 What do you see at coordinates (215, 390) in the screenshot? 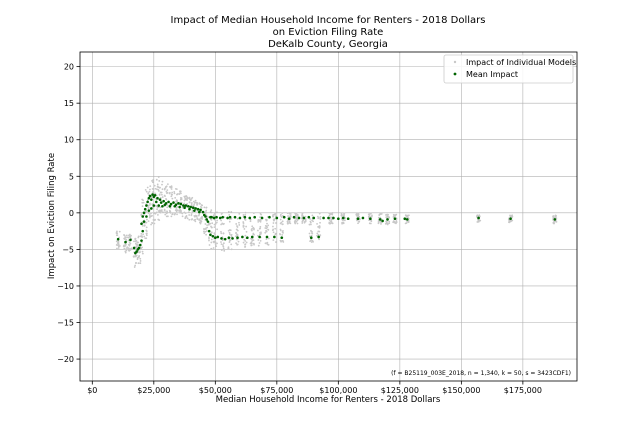
I see `x-tick-label: $50,000` at bounding box center [215, 390].